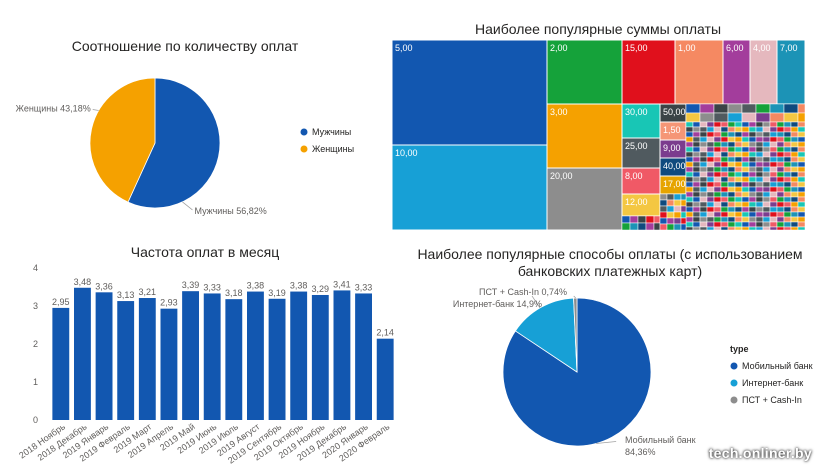 This screenshot has width=820, height=469. Describe the element at coordinates (185, 46) in the screenshot. I see `pie1-title: Соотношение по количеству оплат` at that location.